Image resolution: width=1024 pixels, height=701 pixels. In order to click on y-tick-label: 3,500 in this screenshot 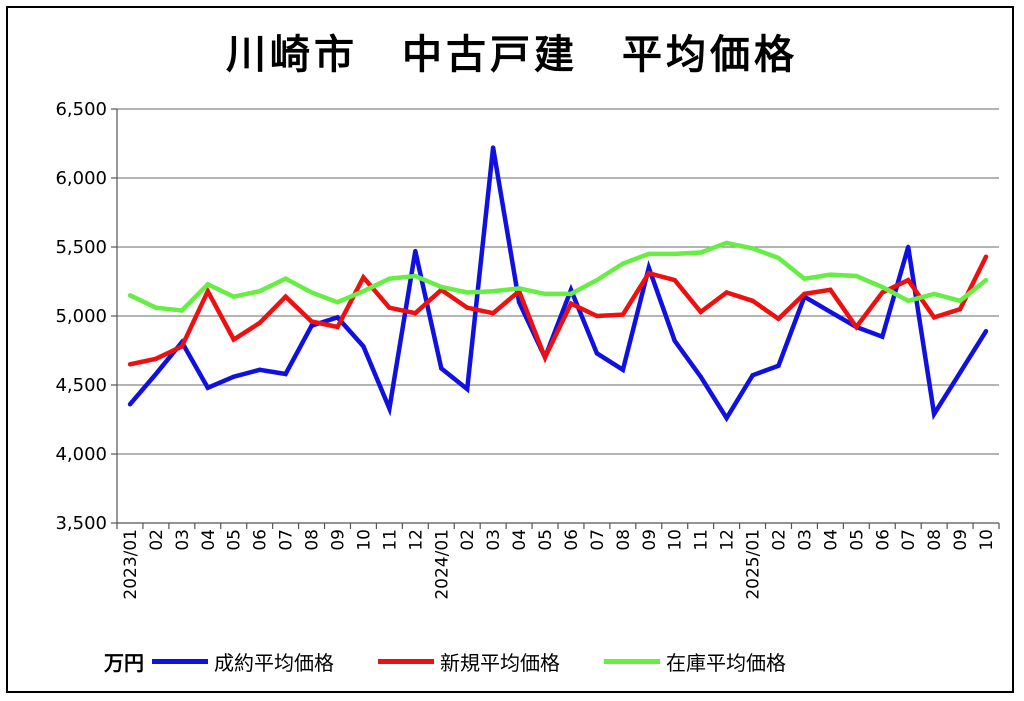, I will do `click(81, 523)`.